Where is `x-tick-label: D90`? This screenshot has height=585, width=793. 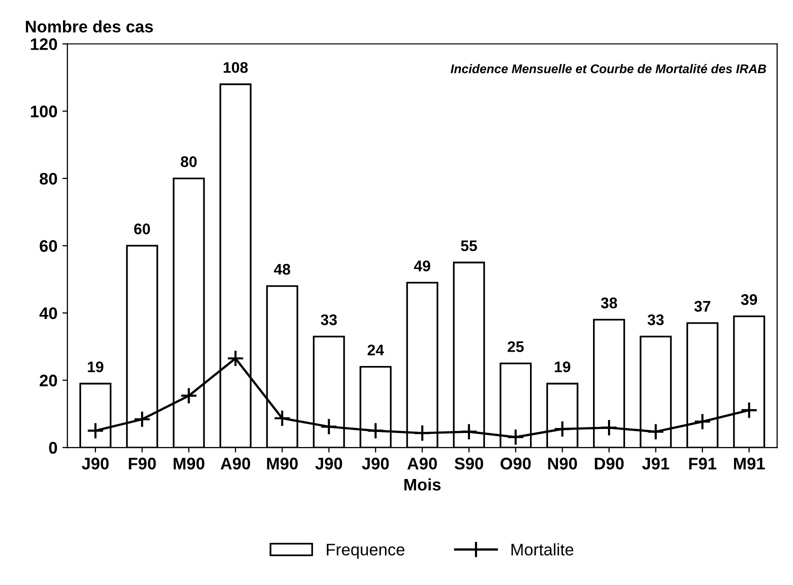
x-tick-label: D90 is located at coordinates (609, 464).